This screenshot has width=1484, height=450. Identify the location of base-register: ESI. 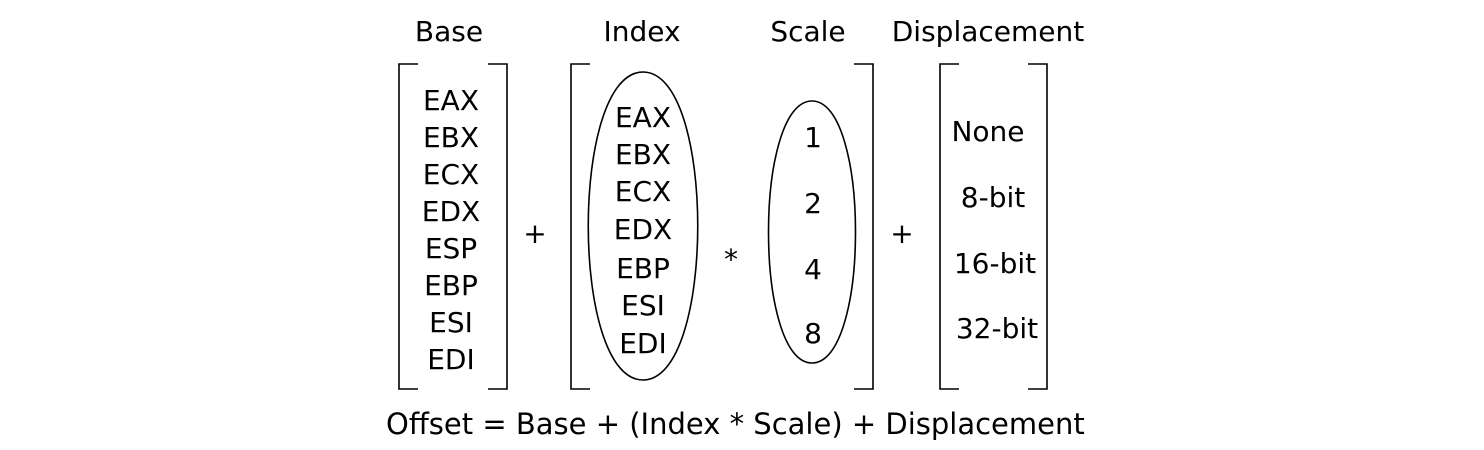
(451, 322).